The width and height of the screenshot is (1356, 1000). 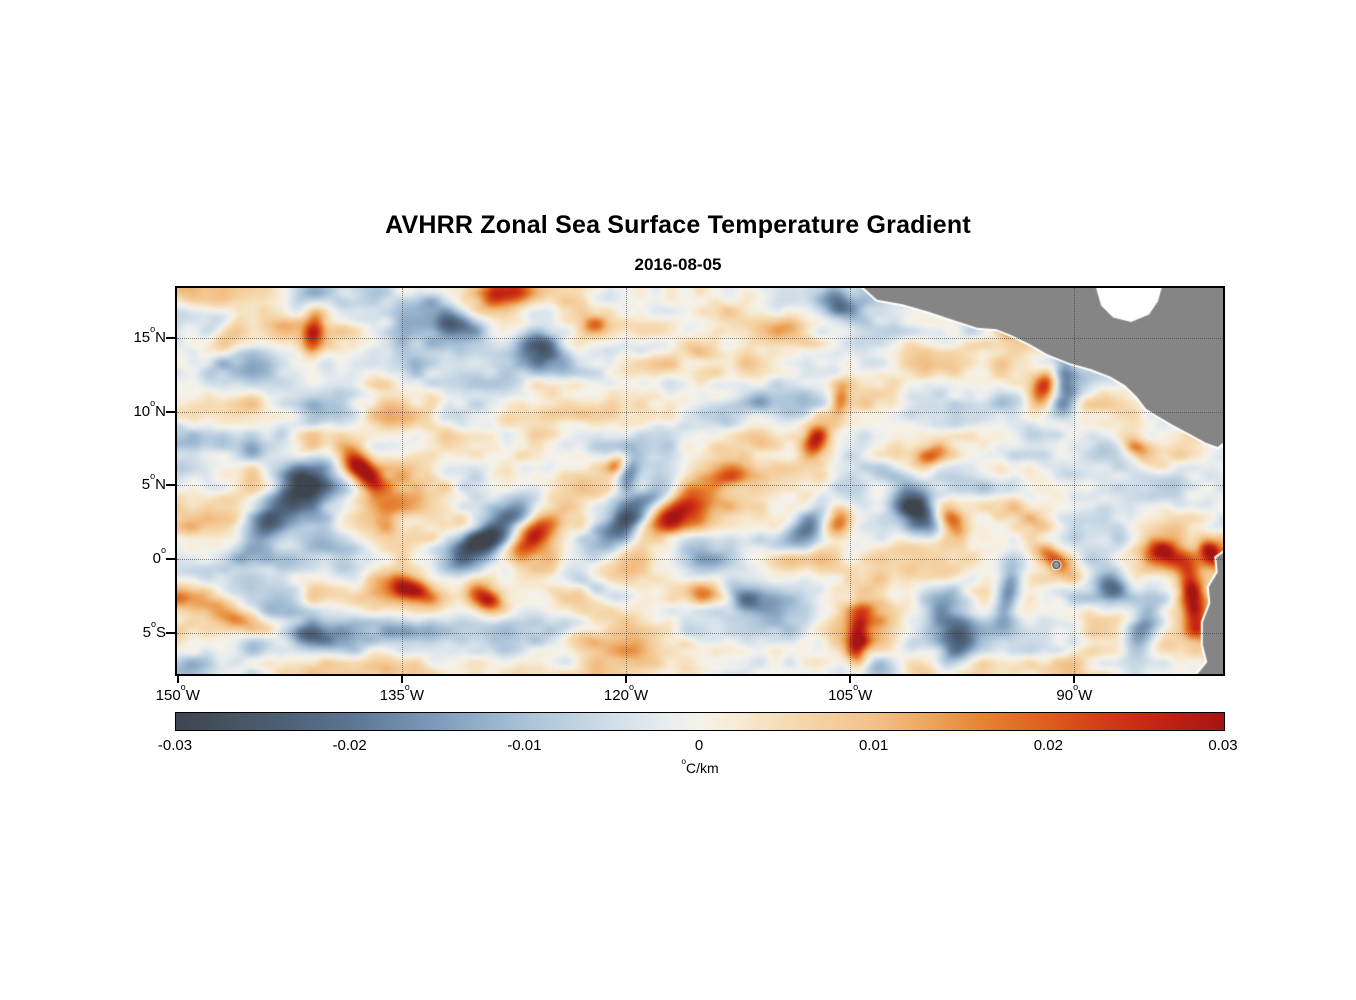 I want to click on tick-label: 5oN, so click(x=153, y=482).